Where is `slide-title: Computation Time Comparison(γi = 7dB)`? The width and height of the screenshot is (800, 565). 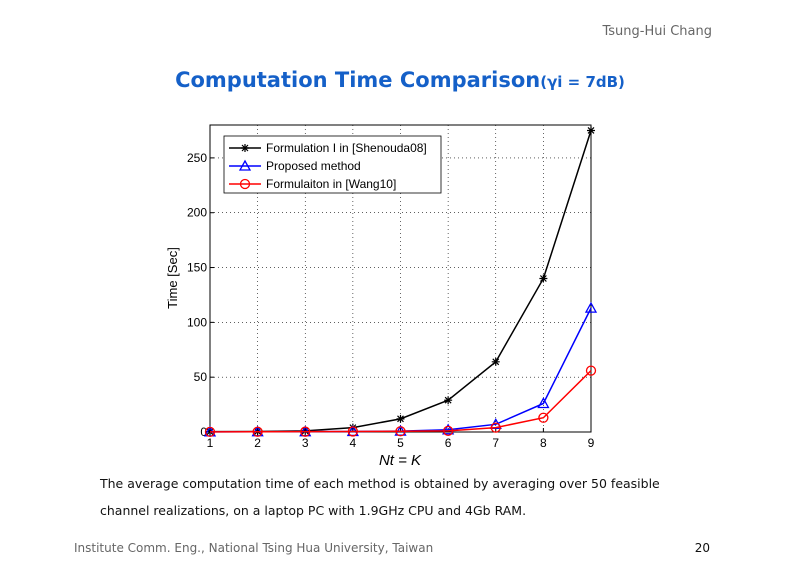
slide-title: Computation Time Comparison(γi = 7dB) is located at coordinates (400, 80).